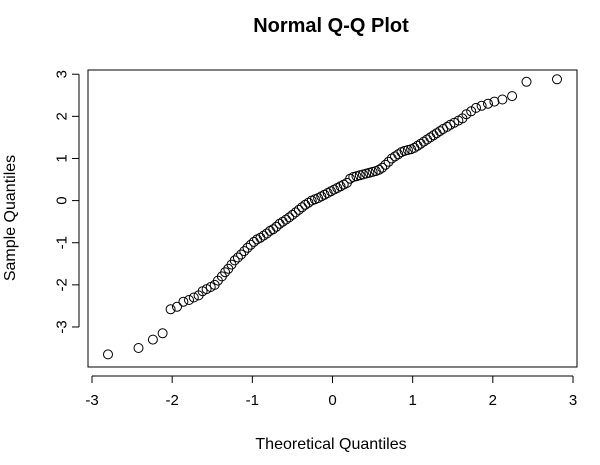  I want to click on x-tick-label: -1, so click(252, 400).